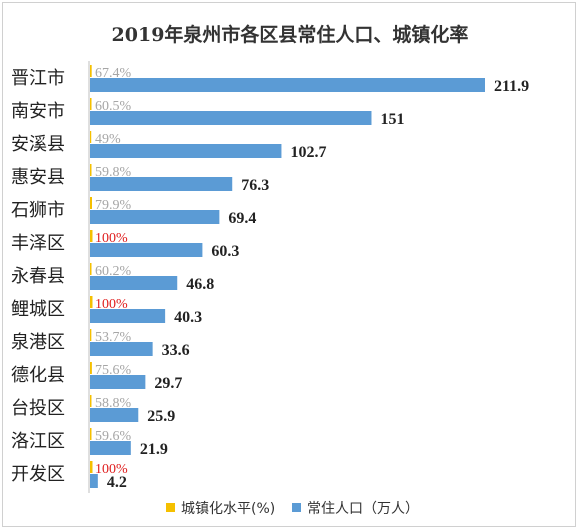 Image resolution: width=580 pixels, height=531 pixels. I want to click on category-label: 晋江市, so click(38, 78).